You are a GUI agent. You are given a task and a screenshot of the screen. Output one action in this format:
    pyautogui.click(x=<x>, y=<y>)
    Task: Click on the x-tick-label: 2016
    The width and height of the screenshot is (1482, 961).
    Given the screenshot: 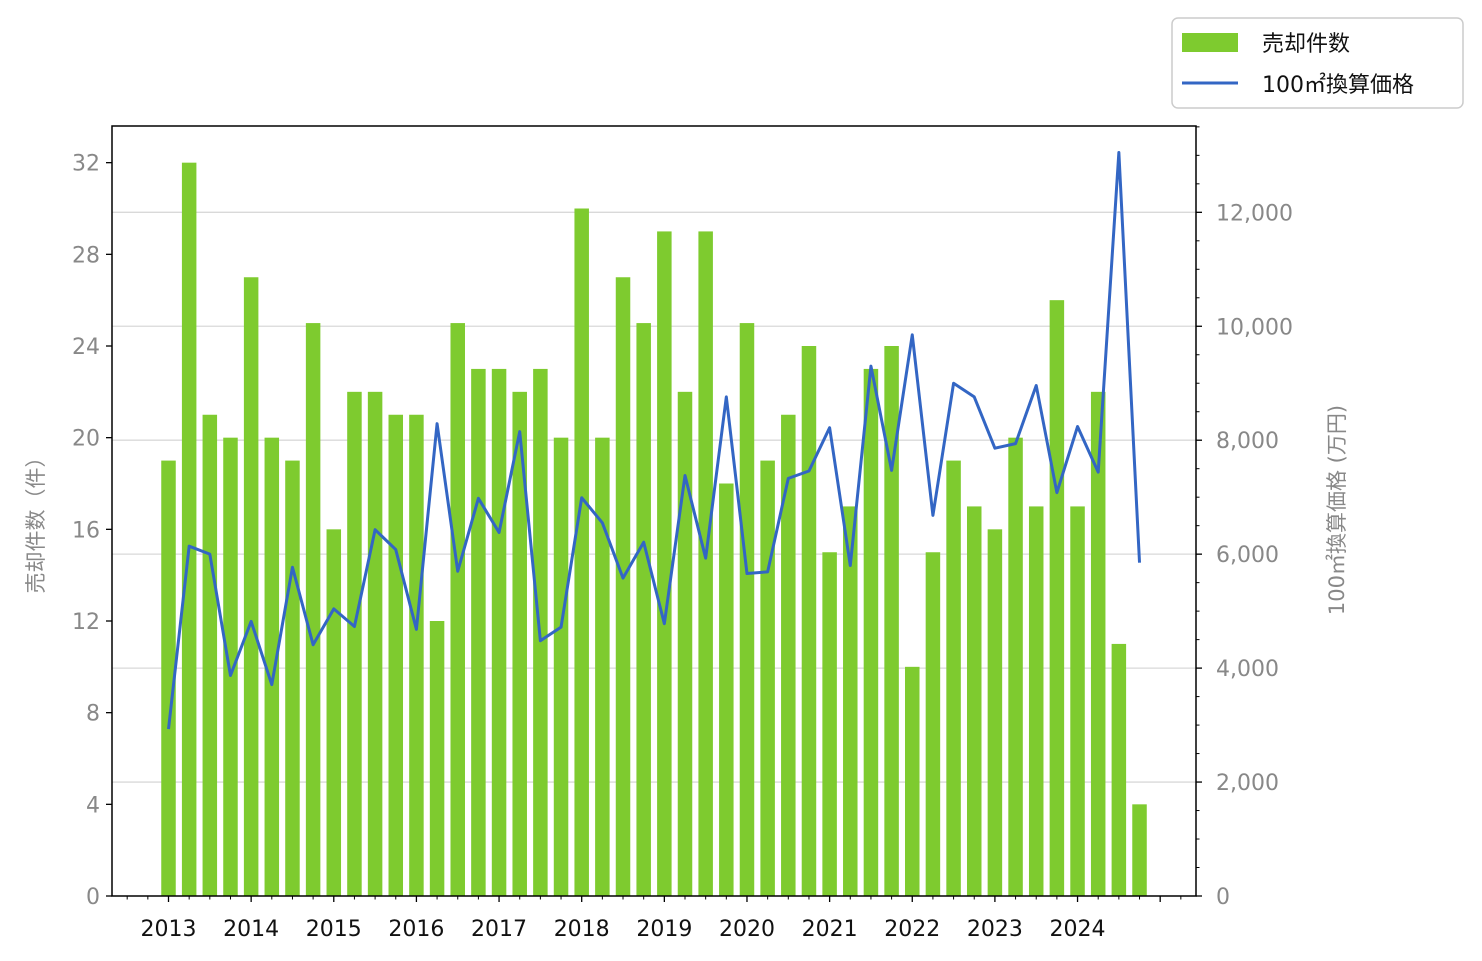 What is the action you would take?
    pyautogui.click(x=416, y=929)
    